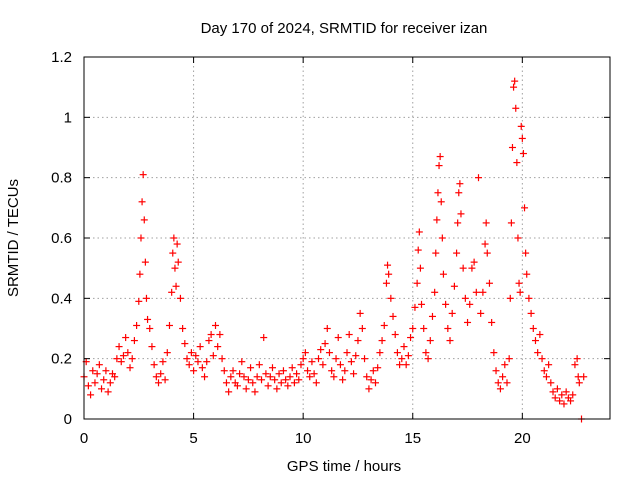  What do you see at coordinates (61, 57) in the screenshot?
I see `y-tick-label: 1.2` at bounding box center [61, 57].